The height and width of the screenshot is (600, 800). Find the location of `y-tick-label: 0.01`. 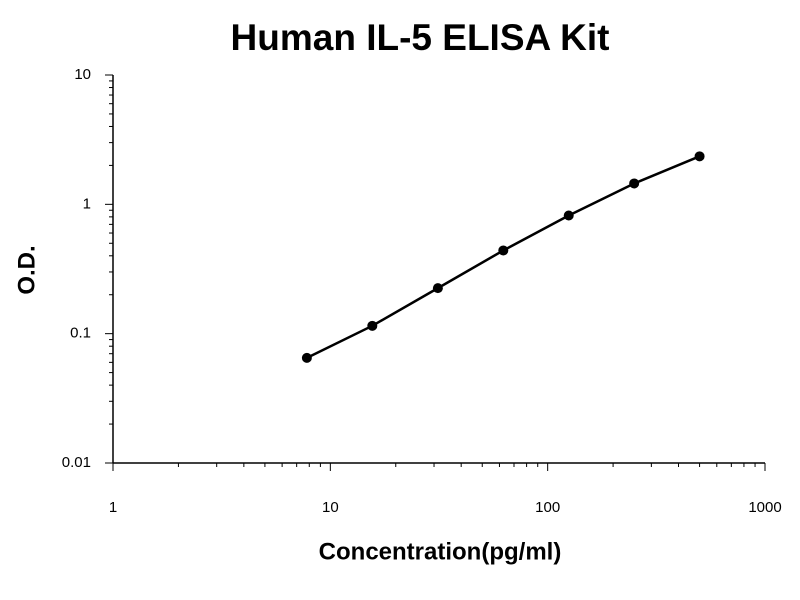

y-tick-label: 0.01 is located at coordinates (76, 462).